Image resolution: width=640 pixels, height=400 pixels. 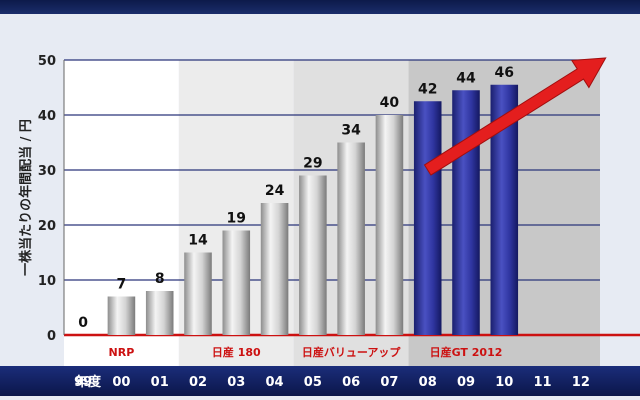 What do you see at coordinates (47, 61) in the screenshot?
I see `y-tick-label: 50` at bounding box center [47, 61].